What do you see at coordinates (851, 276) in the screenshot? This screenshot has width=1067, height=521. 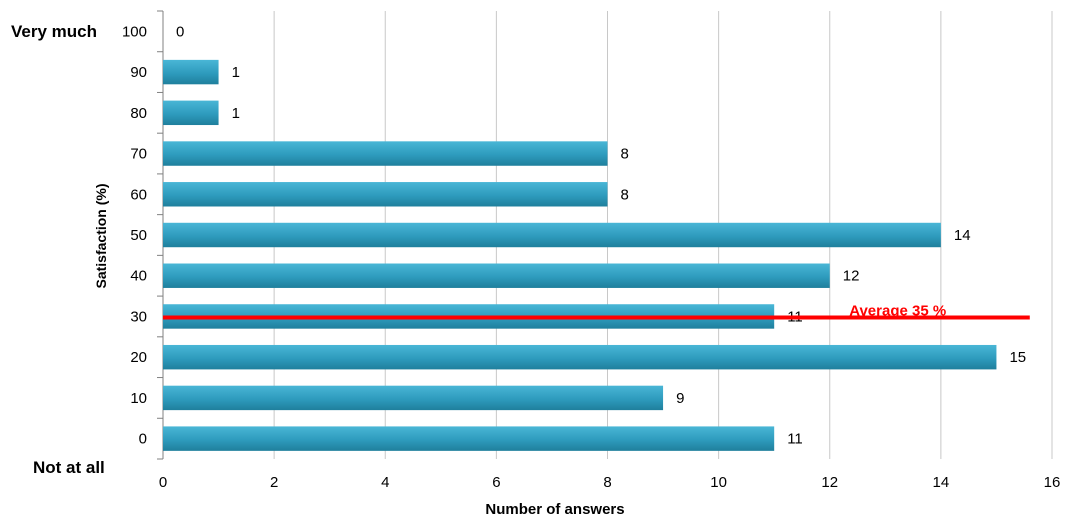 I see `data-label: 12` at bounding box center [851, 276].